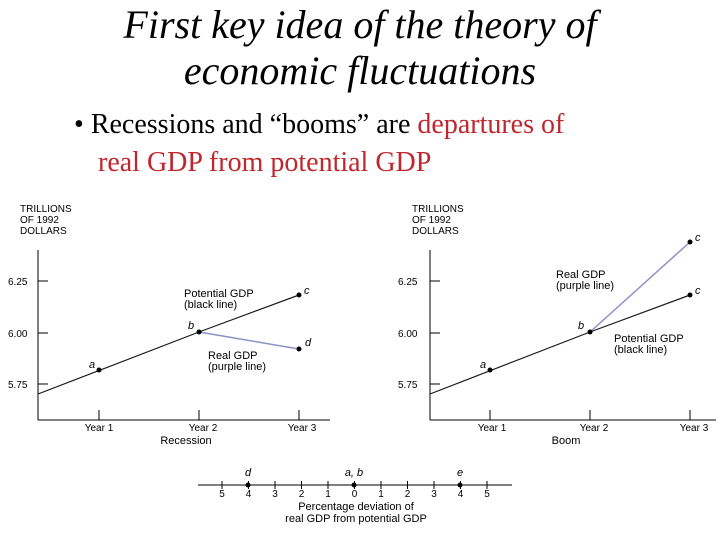 This screenshot has height=540, width=720. What do you see at coordinates (483, 365) in the screenshot?
I see `right-point-a-label: a` at bounding box center [483, 365].